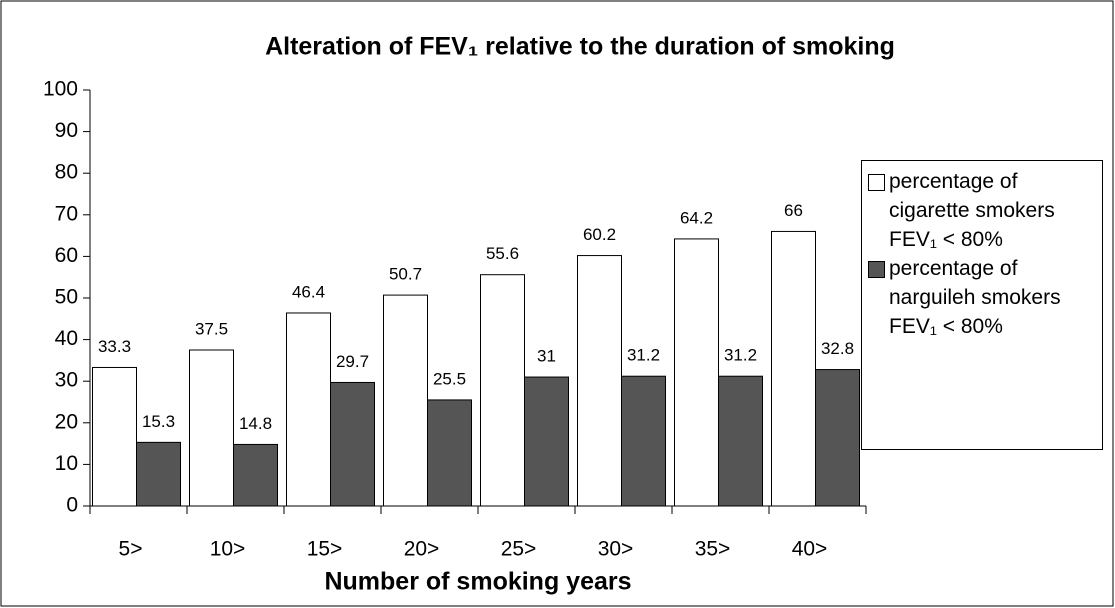 Image resolution: width=1115 pixels, height=608 pixels. Describe the element at coordinates (255, 423) in the screenshot. I see `value-label: 14.8` at that location.